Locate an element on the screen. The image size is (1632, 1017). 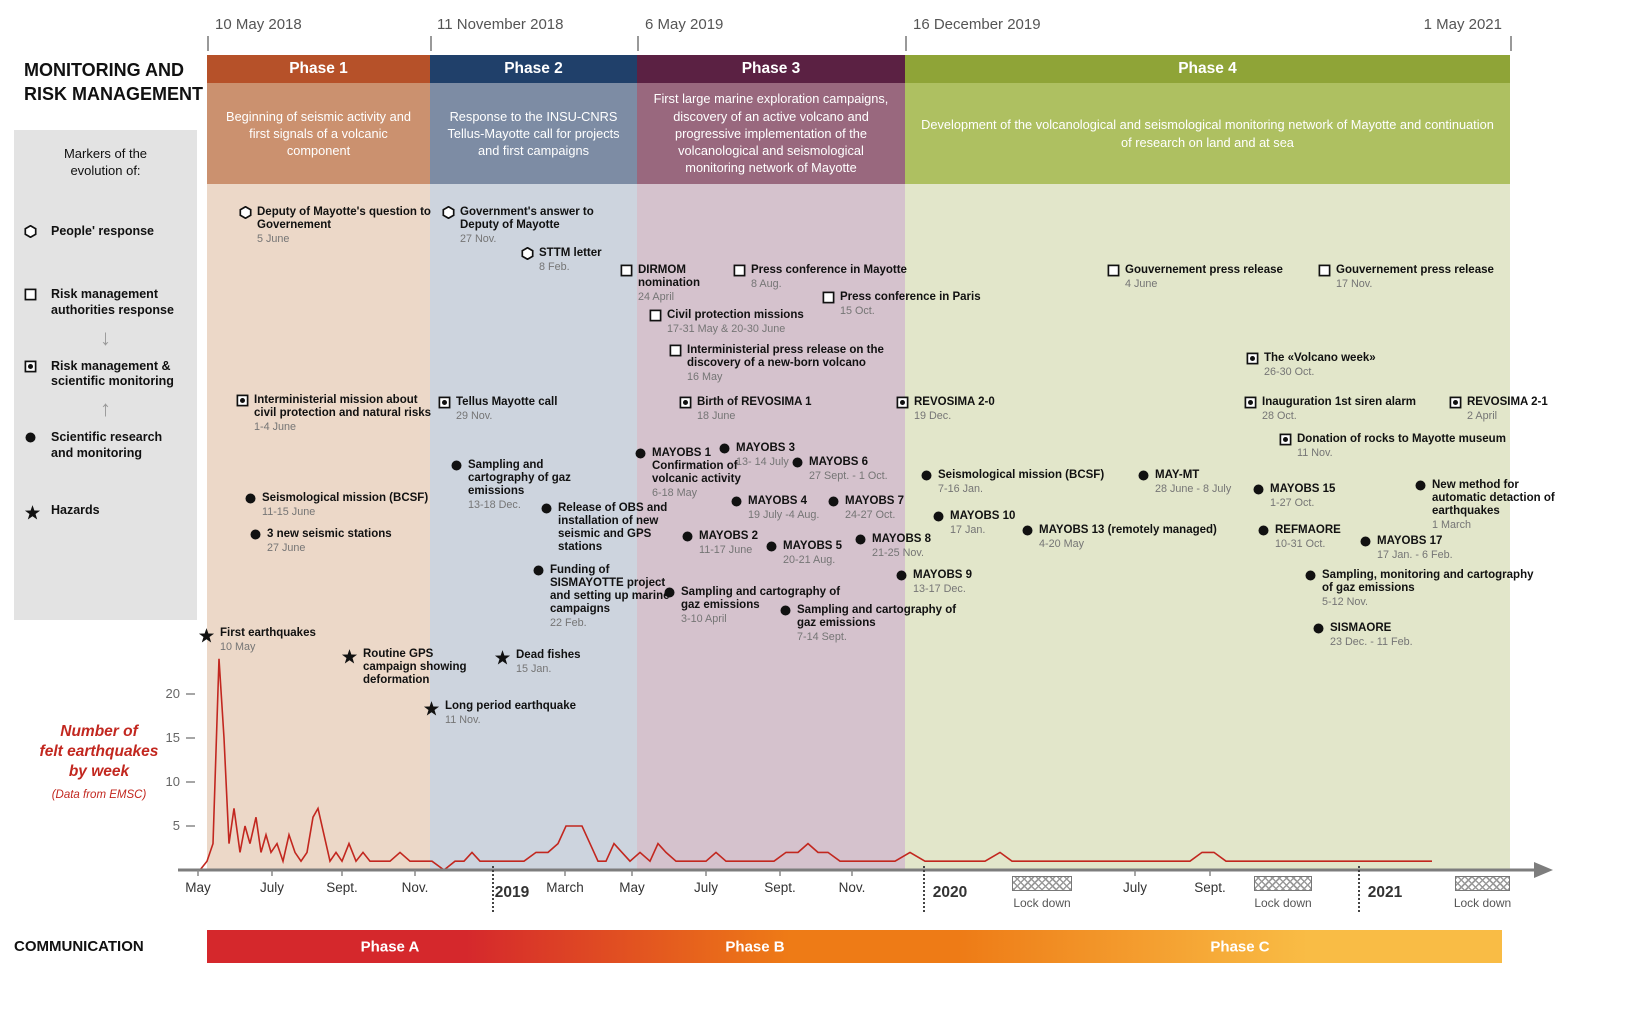
legend-item: People' response is located at coordinates (105, 232).